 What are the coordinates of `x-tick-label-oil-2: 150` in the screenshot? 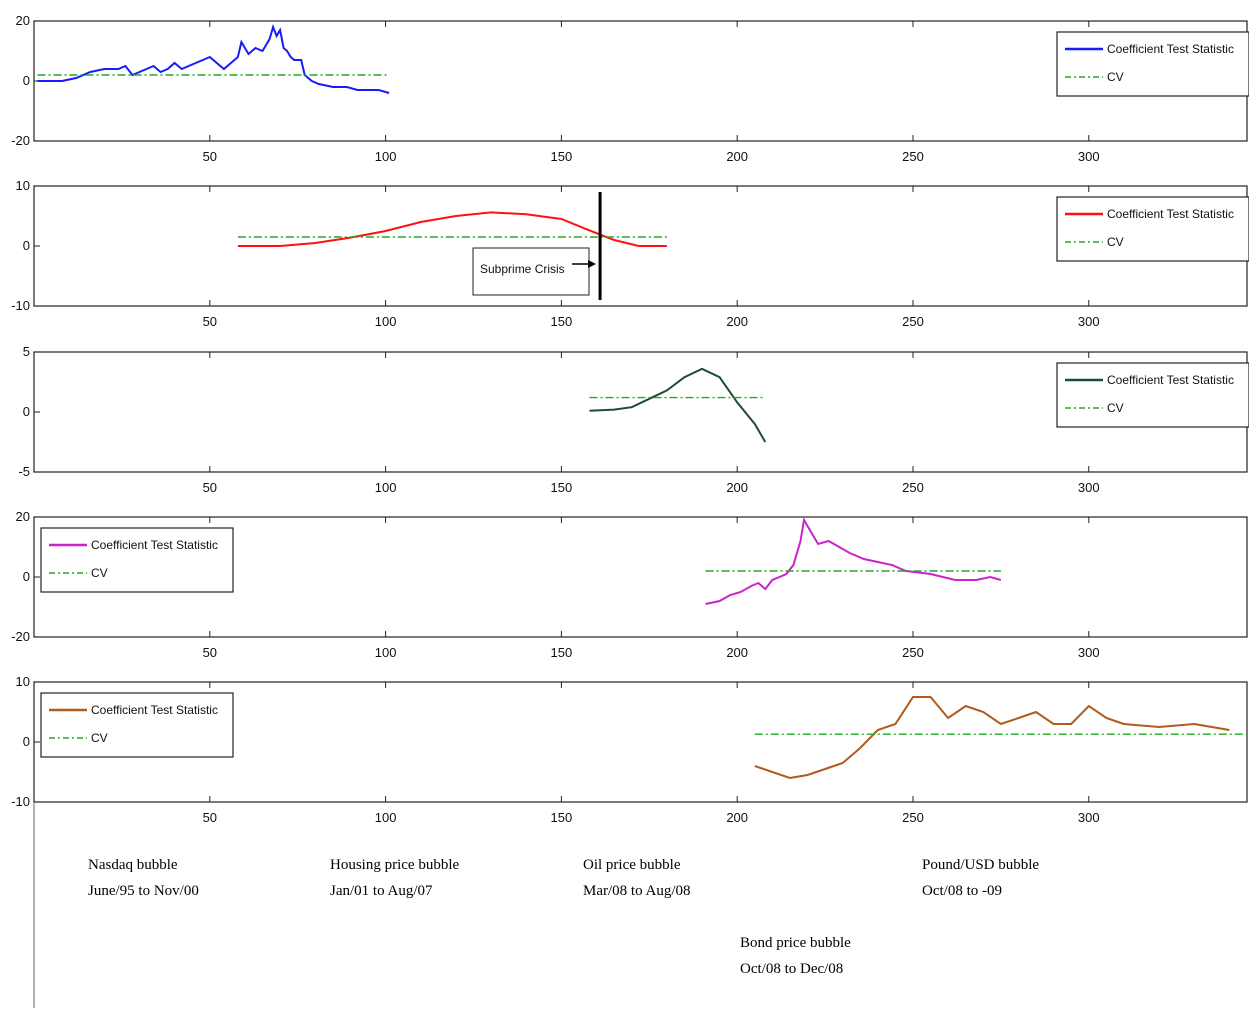 It's located at (562, 487).